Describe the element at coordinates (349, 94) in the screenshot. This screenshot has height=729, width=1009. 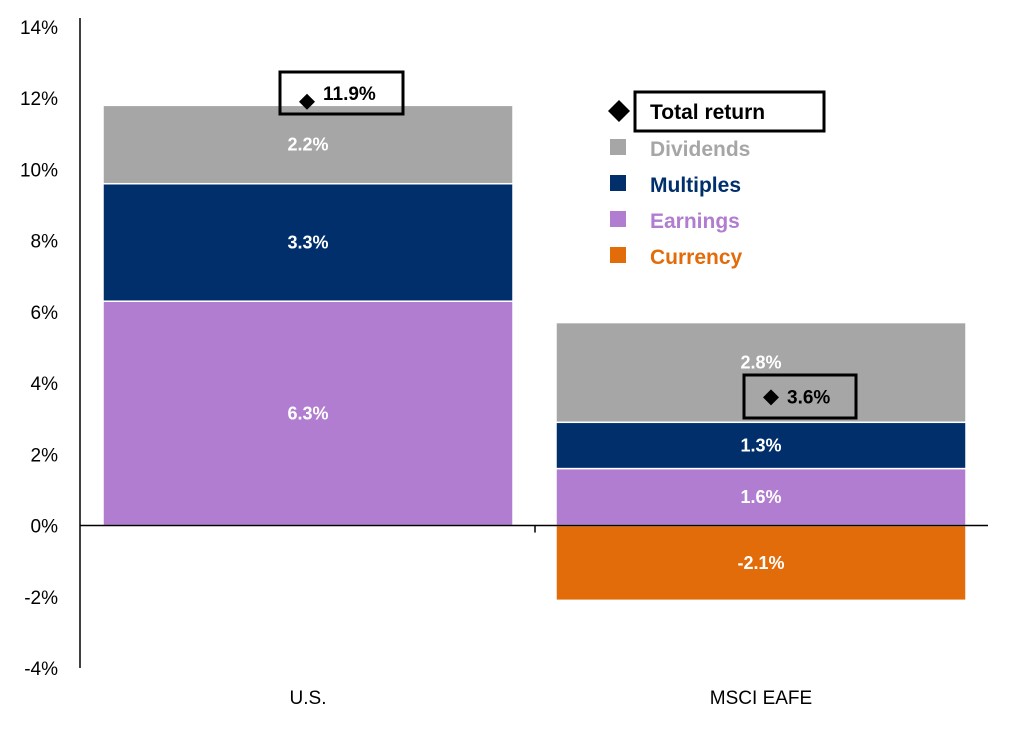
I see `total-return-label: 11.9%` at that location.